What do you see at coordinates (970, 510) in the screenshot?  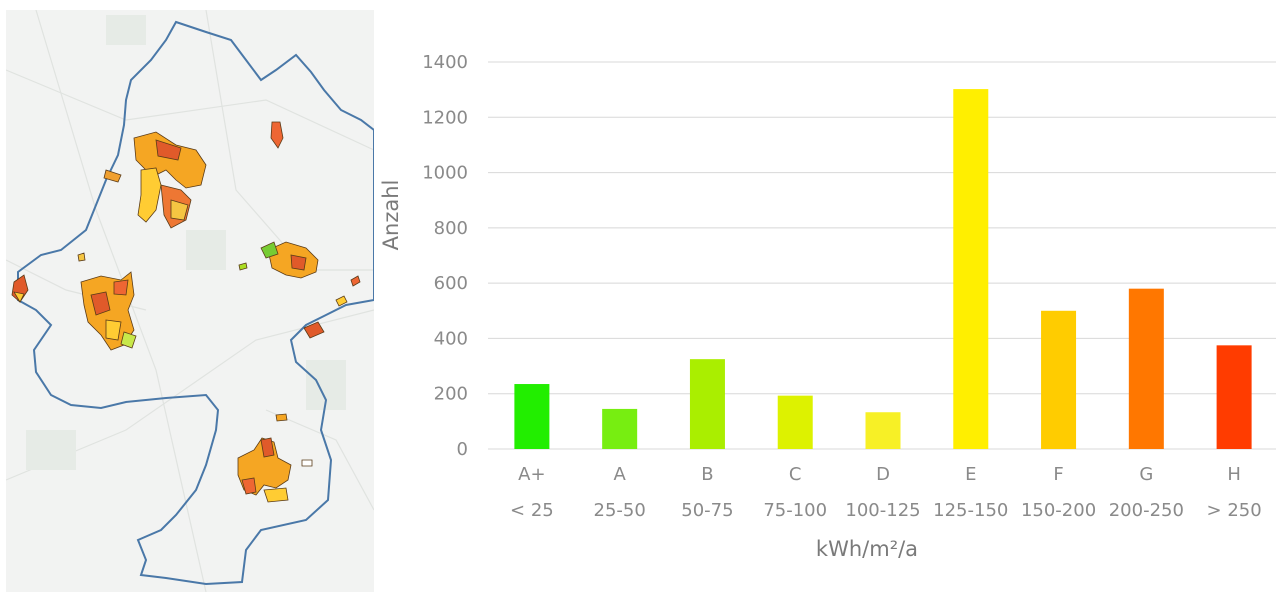 I see `x-range-label: 125-150` at bounding box center [970, 510].